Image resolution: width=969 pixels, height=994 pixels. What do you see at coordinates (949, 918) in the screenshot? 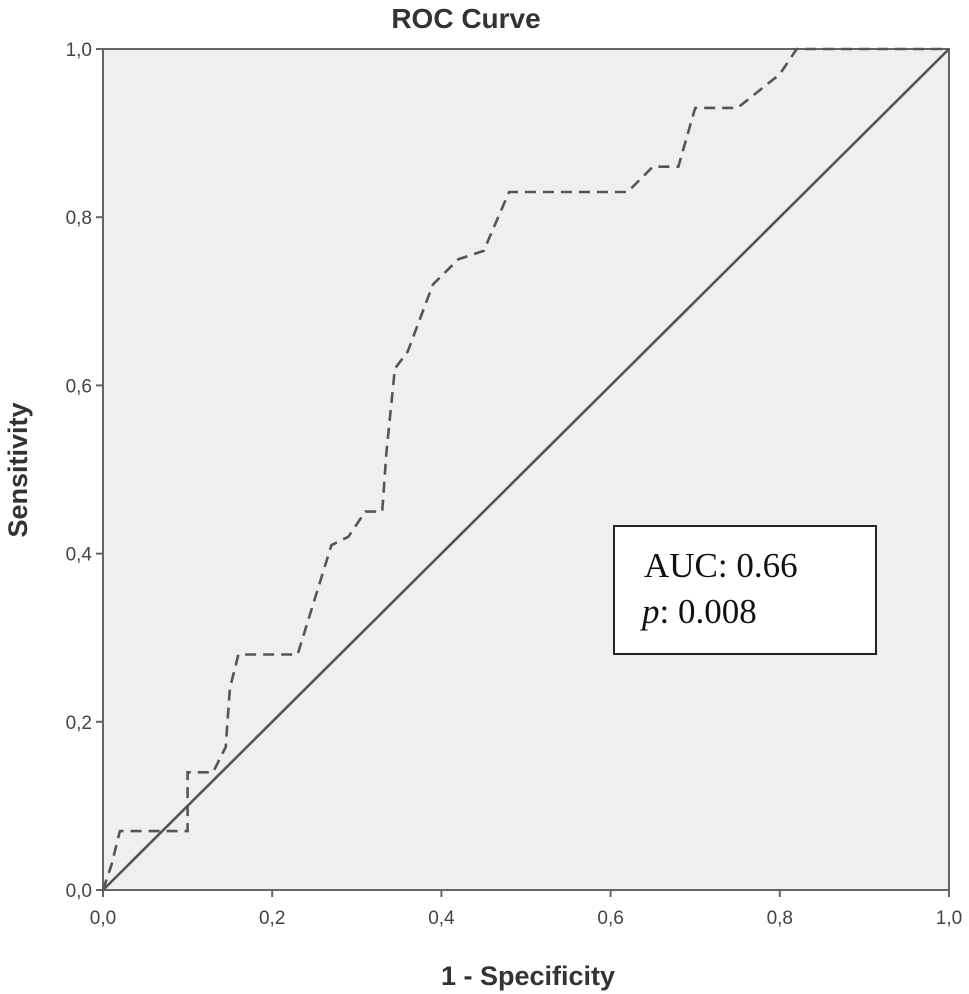
I see `x-tick-label: 1,0` at bounding box center [949, 918].